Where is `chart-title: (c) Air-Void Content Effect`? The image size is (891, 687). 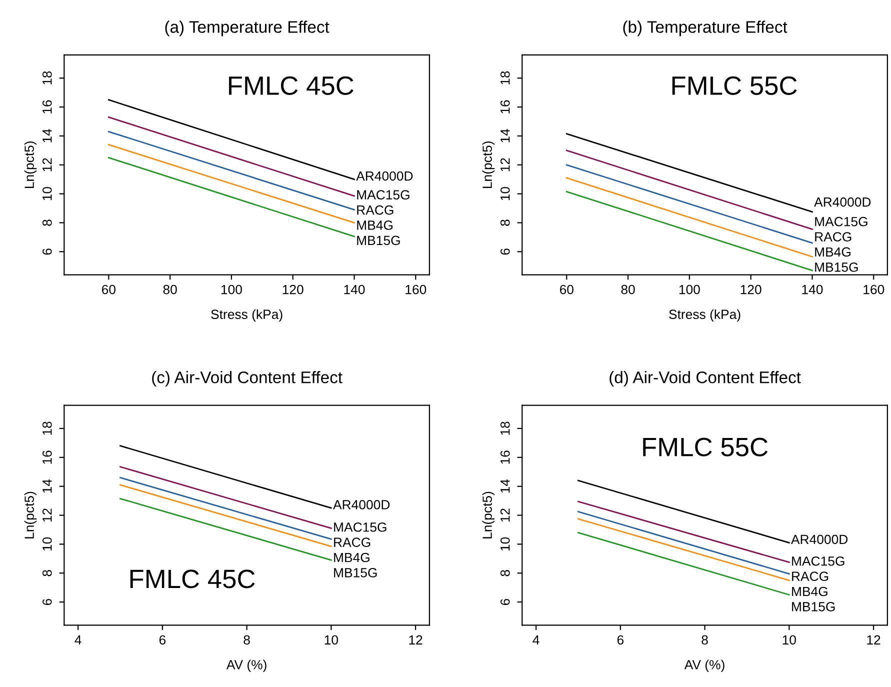
chart-title: (c) Air-Void Content Effect is located at coordinates (247, 379).